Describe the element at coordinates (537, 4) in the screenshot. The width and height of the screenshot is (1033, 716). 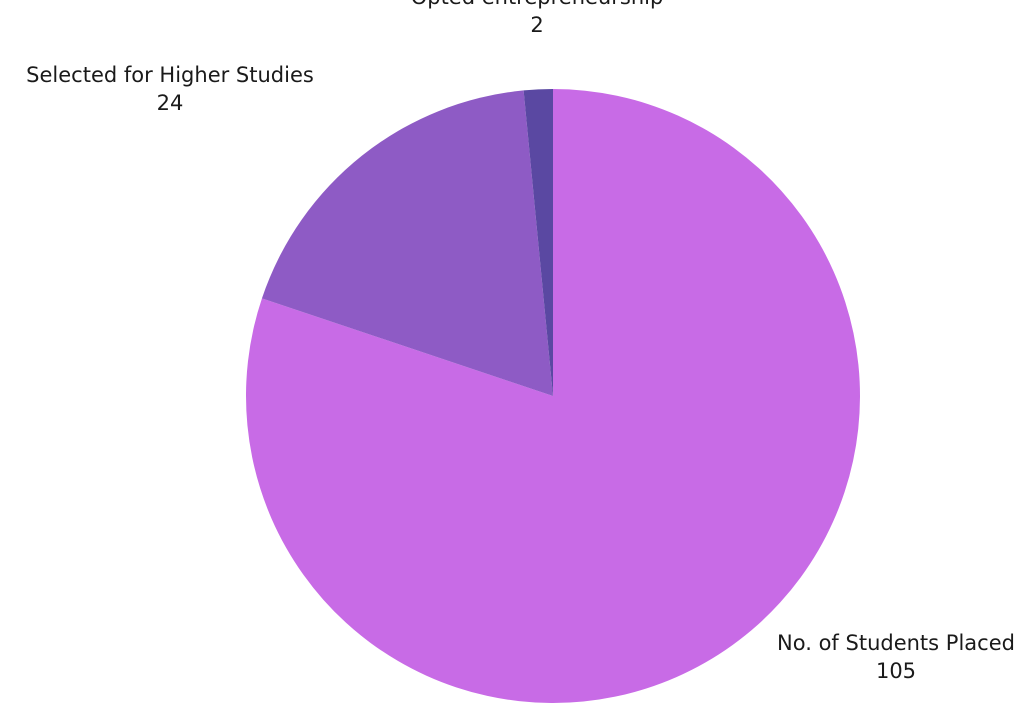
I see `slice-label-category-3: Opted entrepreneurship` at that location.